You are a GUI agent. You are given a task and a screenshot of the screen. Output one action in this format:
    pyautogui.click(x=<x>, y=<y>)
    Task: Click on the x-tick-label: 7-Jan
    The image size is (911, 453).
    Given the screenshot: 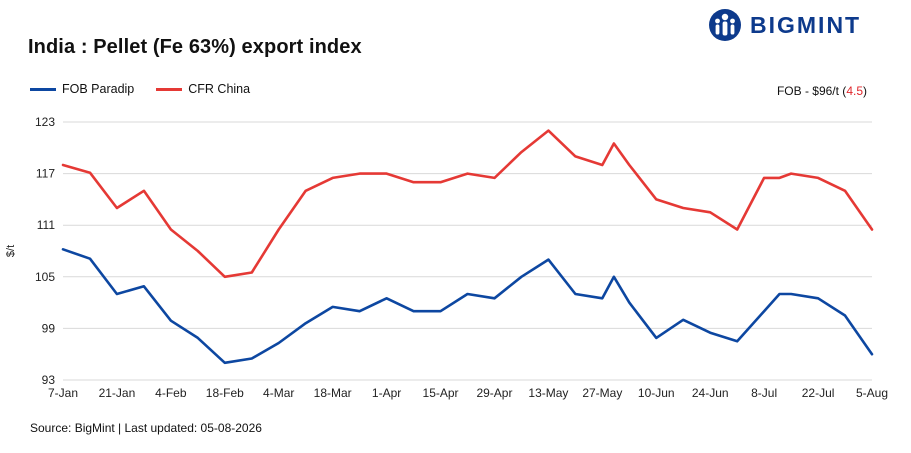 What is the action you would take?
    pyautogui.click(x=63, y=393)
    